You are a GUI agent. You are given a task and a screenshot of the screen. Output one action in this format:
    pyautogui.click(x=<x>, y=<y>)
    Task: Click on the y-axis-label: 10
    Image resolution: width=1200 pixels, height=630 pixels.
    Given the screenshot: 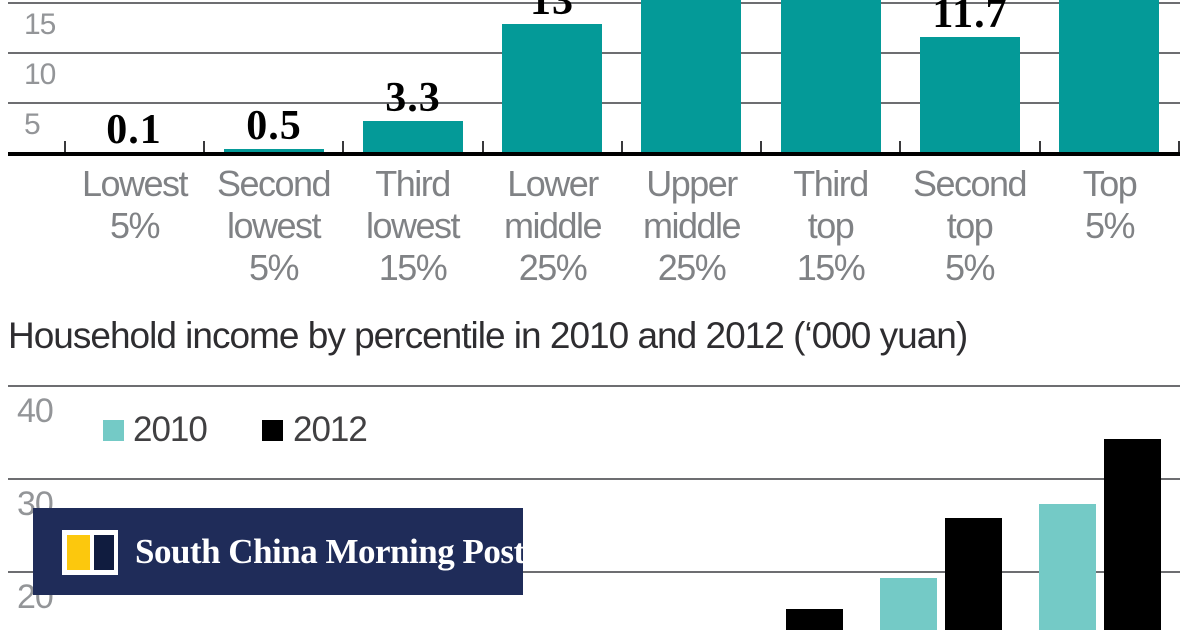 What is the action you would take?
    pyautogui.click(x=40, y=74)
    